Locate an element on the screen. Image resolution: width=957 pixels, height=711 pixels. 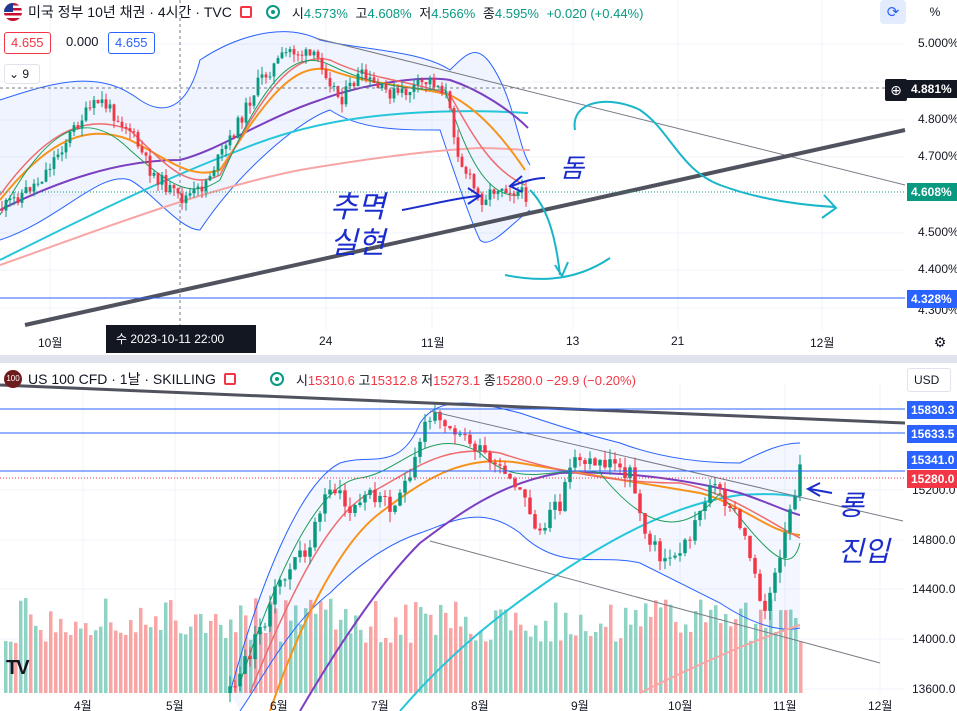
ask-price-box: 4.655 is located at coordinates (131, 43).